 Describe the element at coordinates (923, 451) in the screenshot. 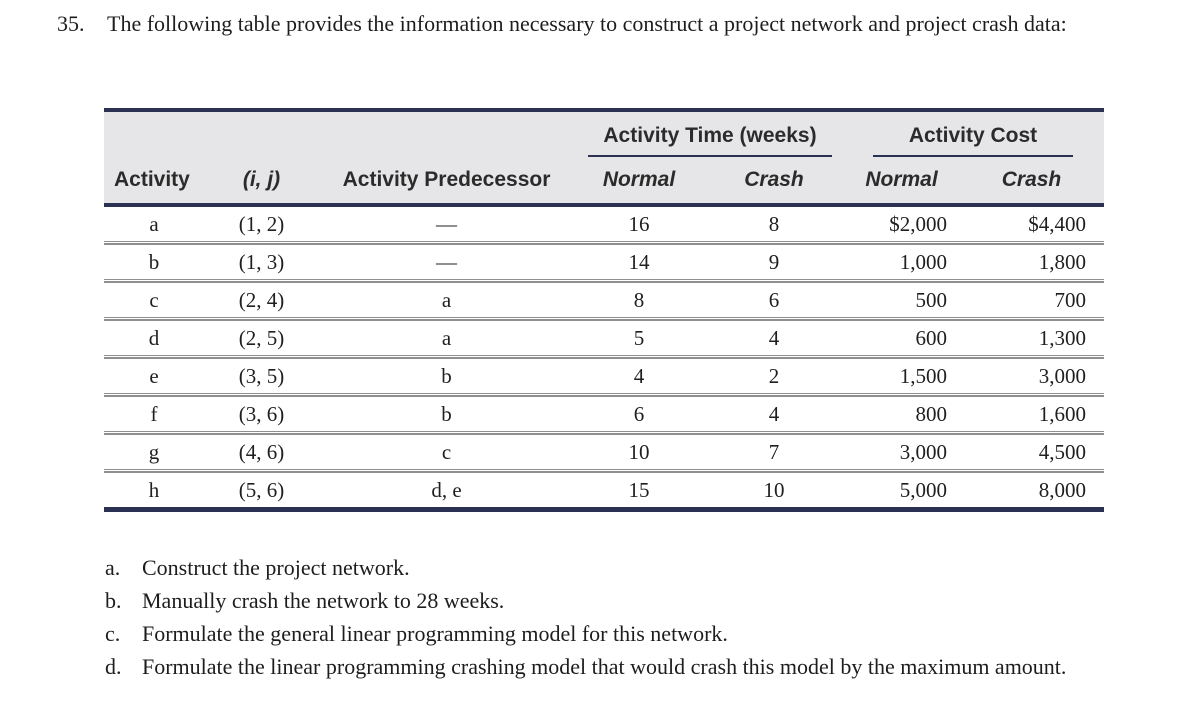

I see `cell-cost-normal: 3,000` at that location.